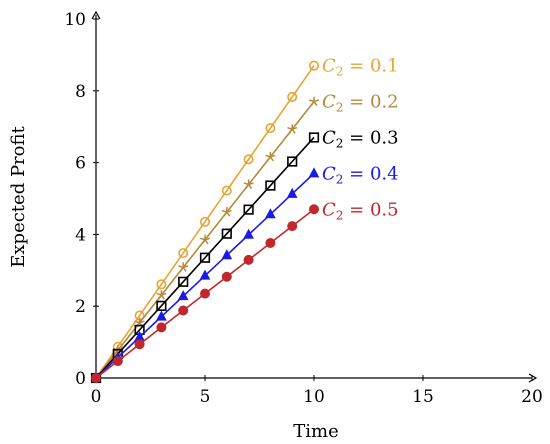  Describe the element at coordinates (96, 15) in the screenshot. I see `y-axis-arrow` at that location.